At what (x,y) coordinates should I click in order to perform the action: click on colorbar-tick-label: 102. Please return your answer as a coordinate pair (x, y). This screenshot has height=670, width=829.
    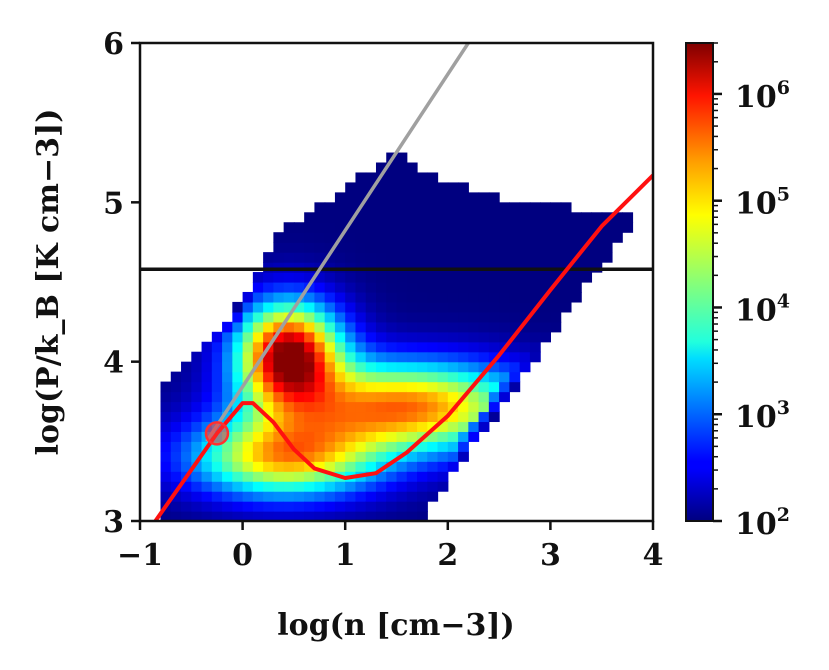
    Looking at the image, I should click on (762, 523).